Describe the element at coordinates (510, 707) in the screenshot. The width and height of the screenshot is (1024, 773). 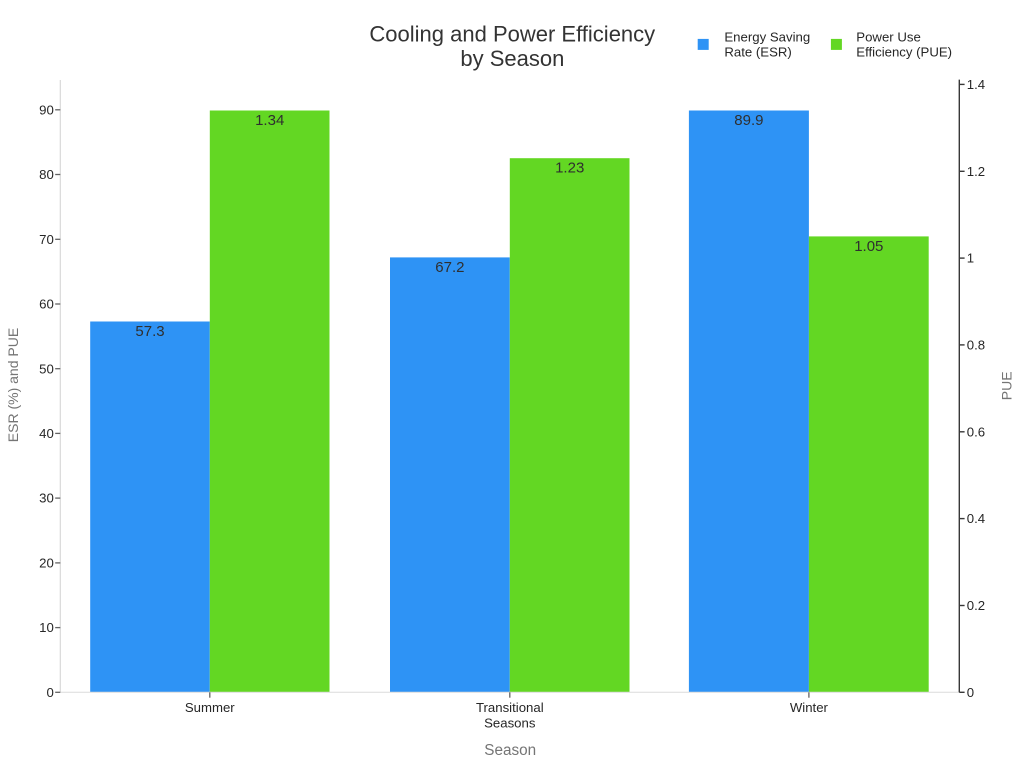
I see `svg-text: Transitional` at that location.